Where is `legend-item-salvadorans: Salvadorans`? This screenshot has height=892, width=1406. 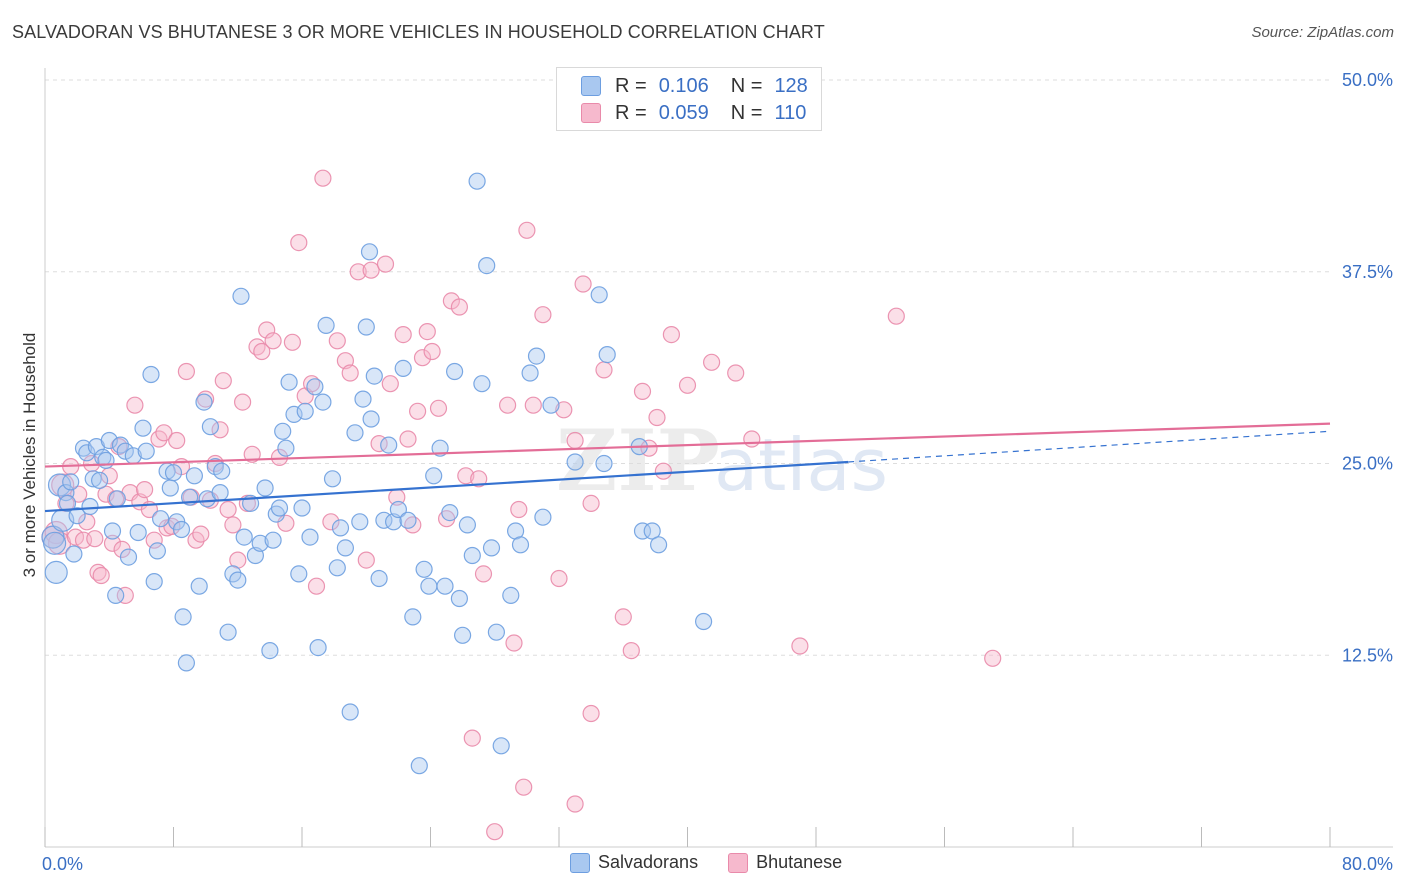
legend-item-salvadorans: Salvadorans is located at coordinates (634, 862).